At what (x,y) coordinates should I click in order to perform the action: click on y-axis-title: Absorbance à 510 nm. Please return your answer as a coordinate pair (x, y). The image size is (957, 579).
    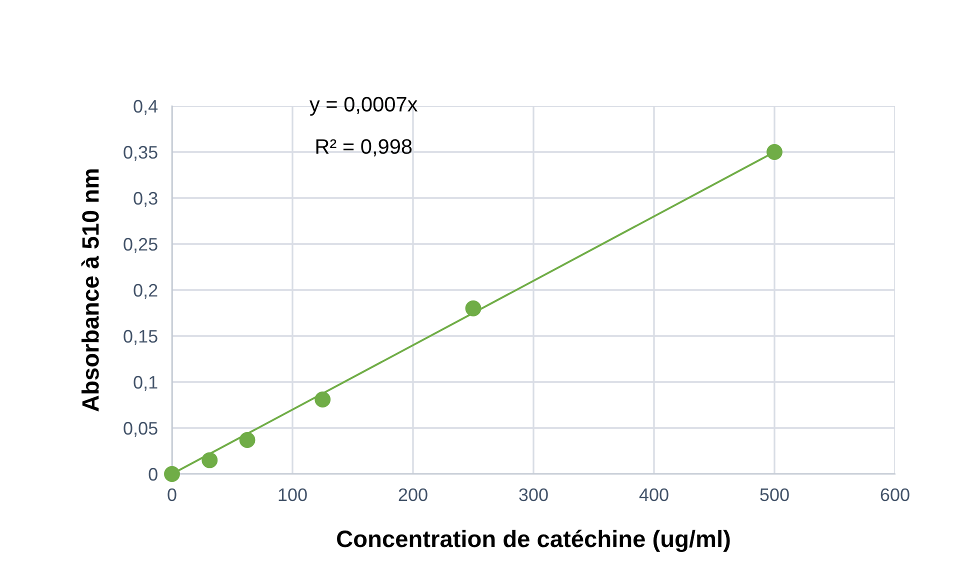
    Looking at the image, I should click on (90, 290).